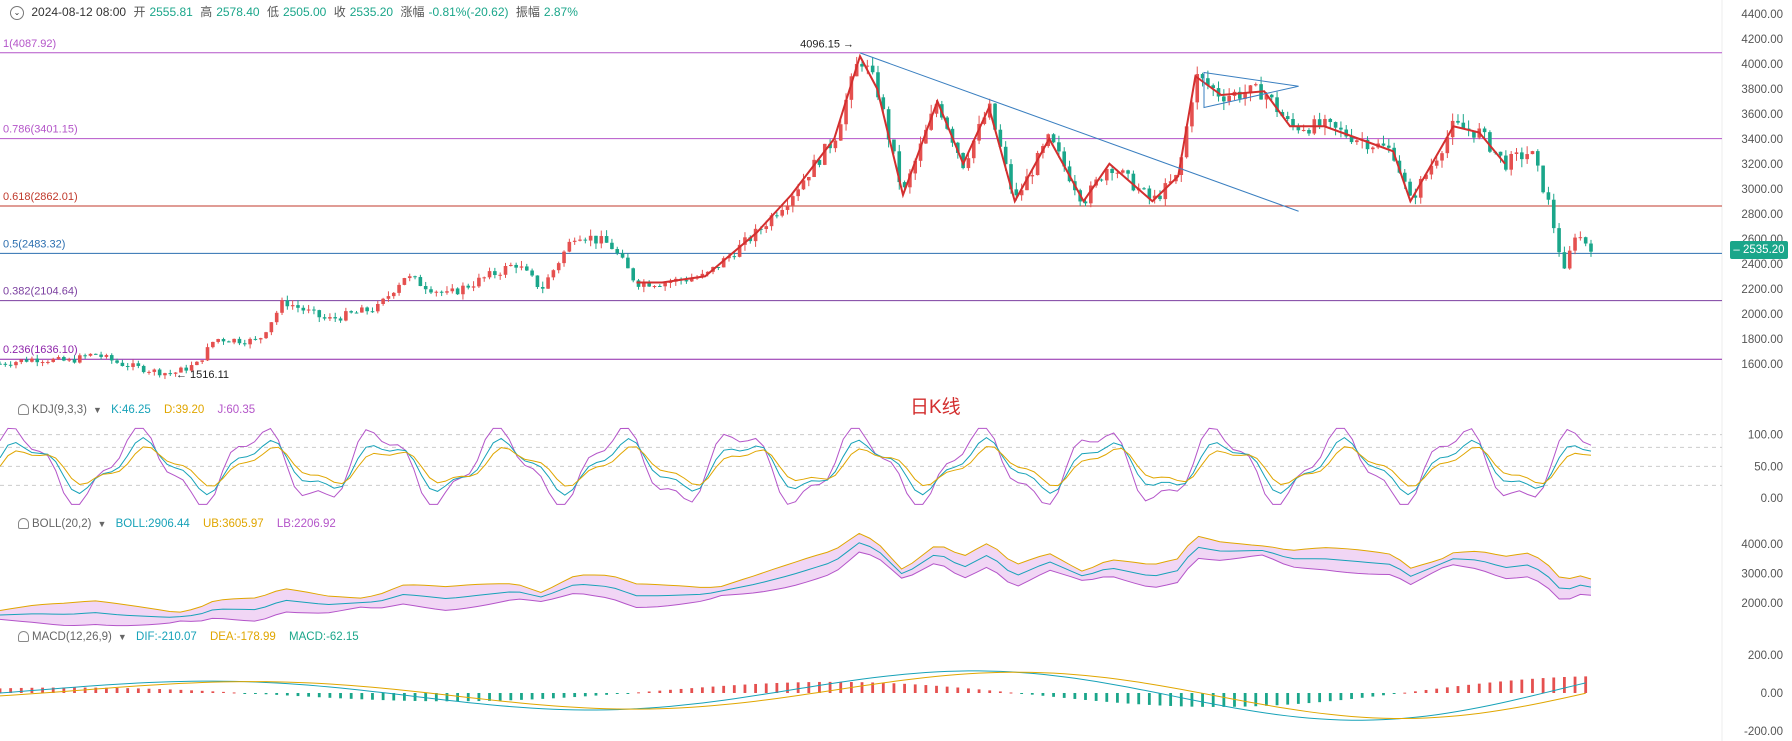  Describe the element at coordinates (34, 244) in the screenshot. I see `fib-level-label: 0.5(2483.32)` at that location.